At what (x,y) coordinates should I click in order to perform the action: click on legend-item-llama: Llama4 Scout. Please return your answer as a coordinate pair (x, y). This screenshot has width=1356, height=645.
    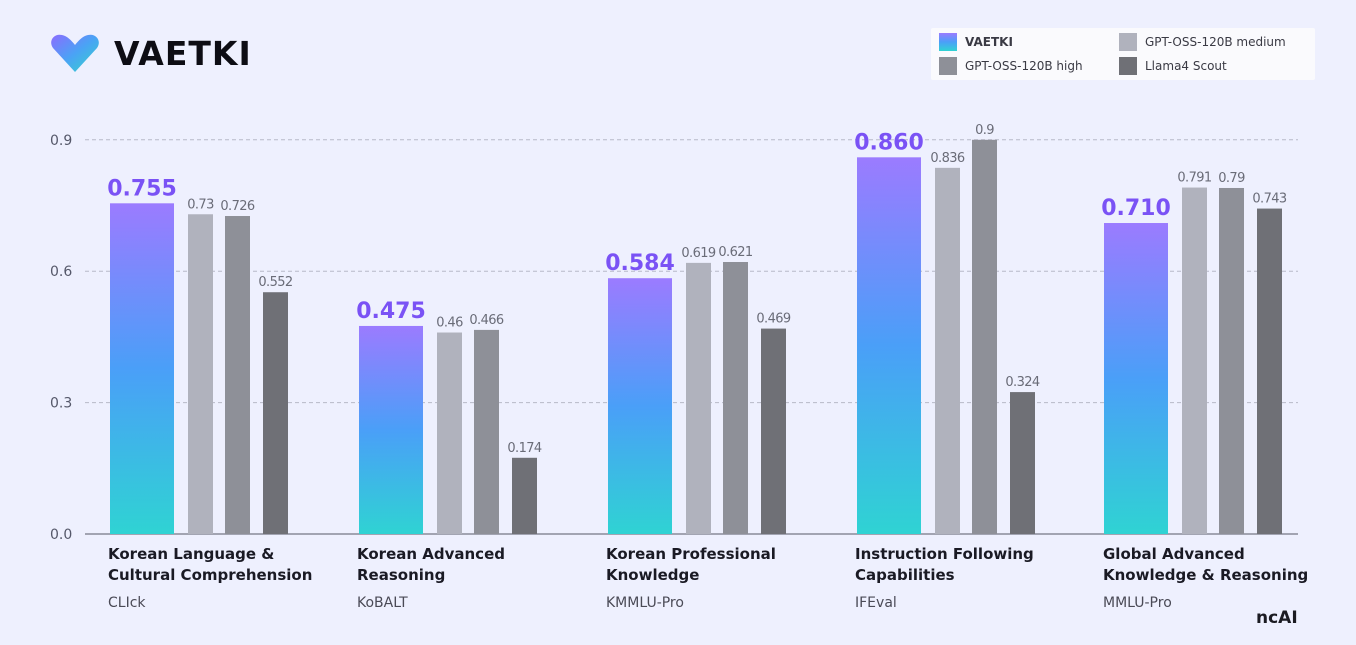
    Looking at the image, I should click on (1173, 66).